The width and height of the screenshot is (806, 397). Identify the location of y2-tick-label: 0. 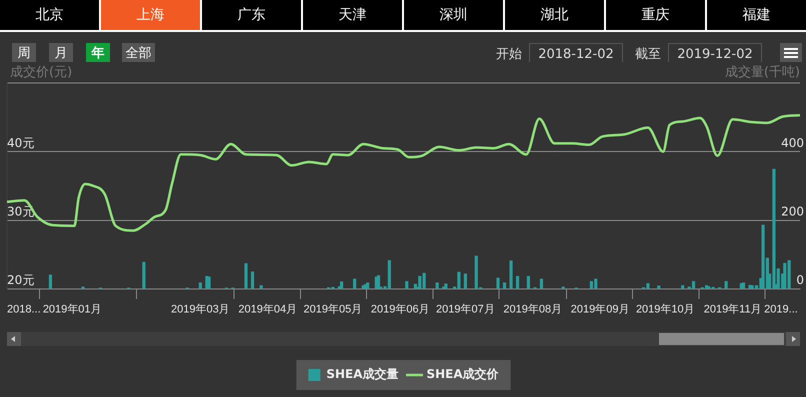
(800, 280).